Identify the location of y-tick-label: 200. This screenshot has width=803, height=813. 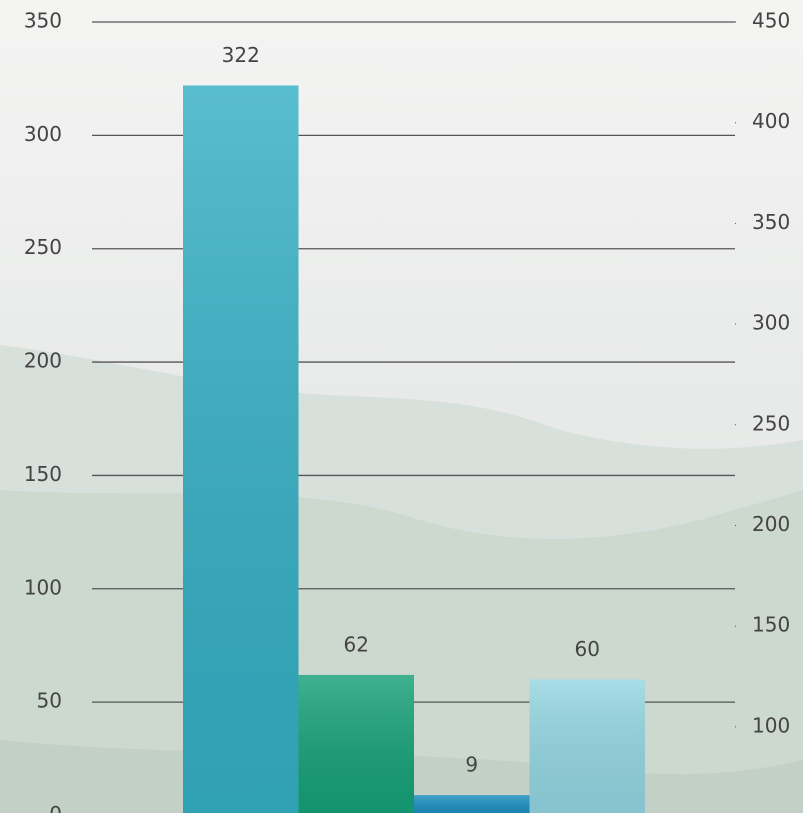
(43, 361).